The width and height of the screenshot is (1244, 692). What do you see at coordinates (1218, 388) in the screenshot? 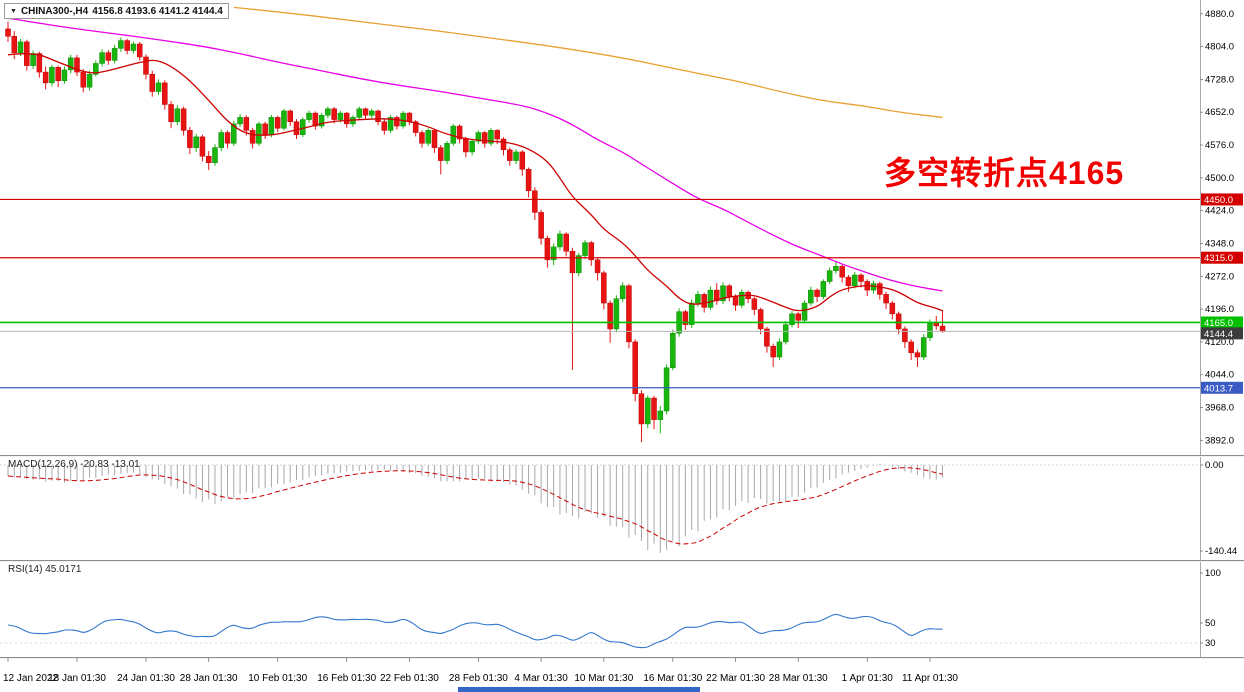
I see `price-badge-support-4013: 4013.7` at bounding box center [1218, 388].